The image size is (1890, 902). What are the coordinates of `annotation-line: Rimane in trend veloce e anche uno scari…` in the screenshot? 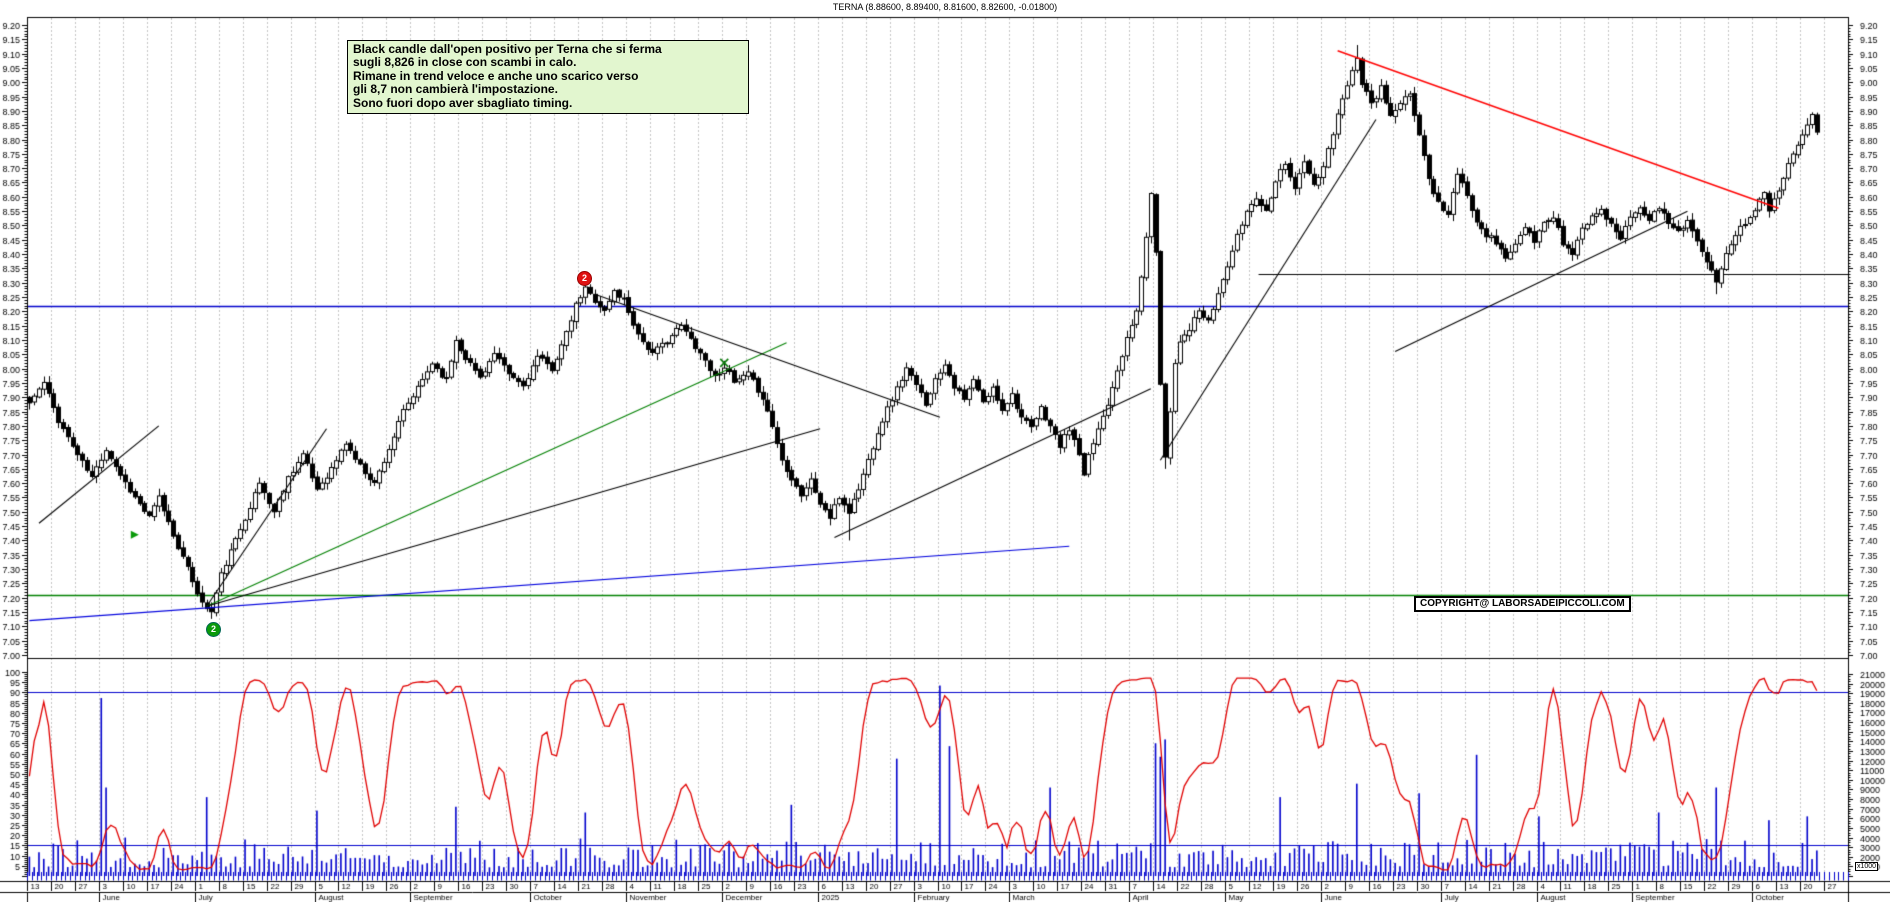 It's located at (496, 75).